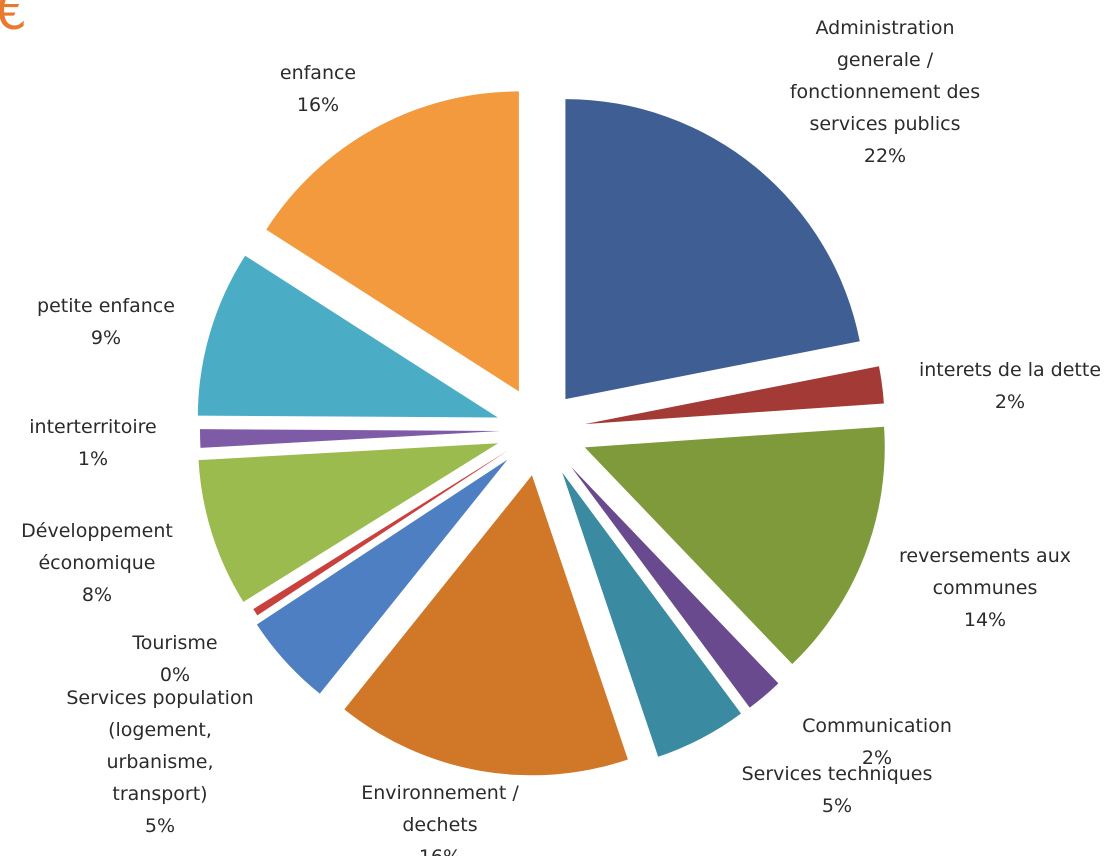 This screenshot has height=856, width=1114. What do you see at coordinates (1010, 386) in the screenshot?
I see `slice-label: interets de la dette 2%` at bounding box center [1010, 386].